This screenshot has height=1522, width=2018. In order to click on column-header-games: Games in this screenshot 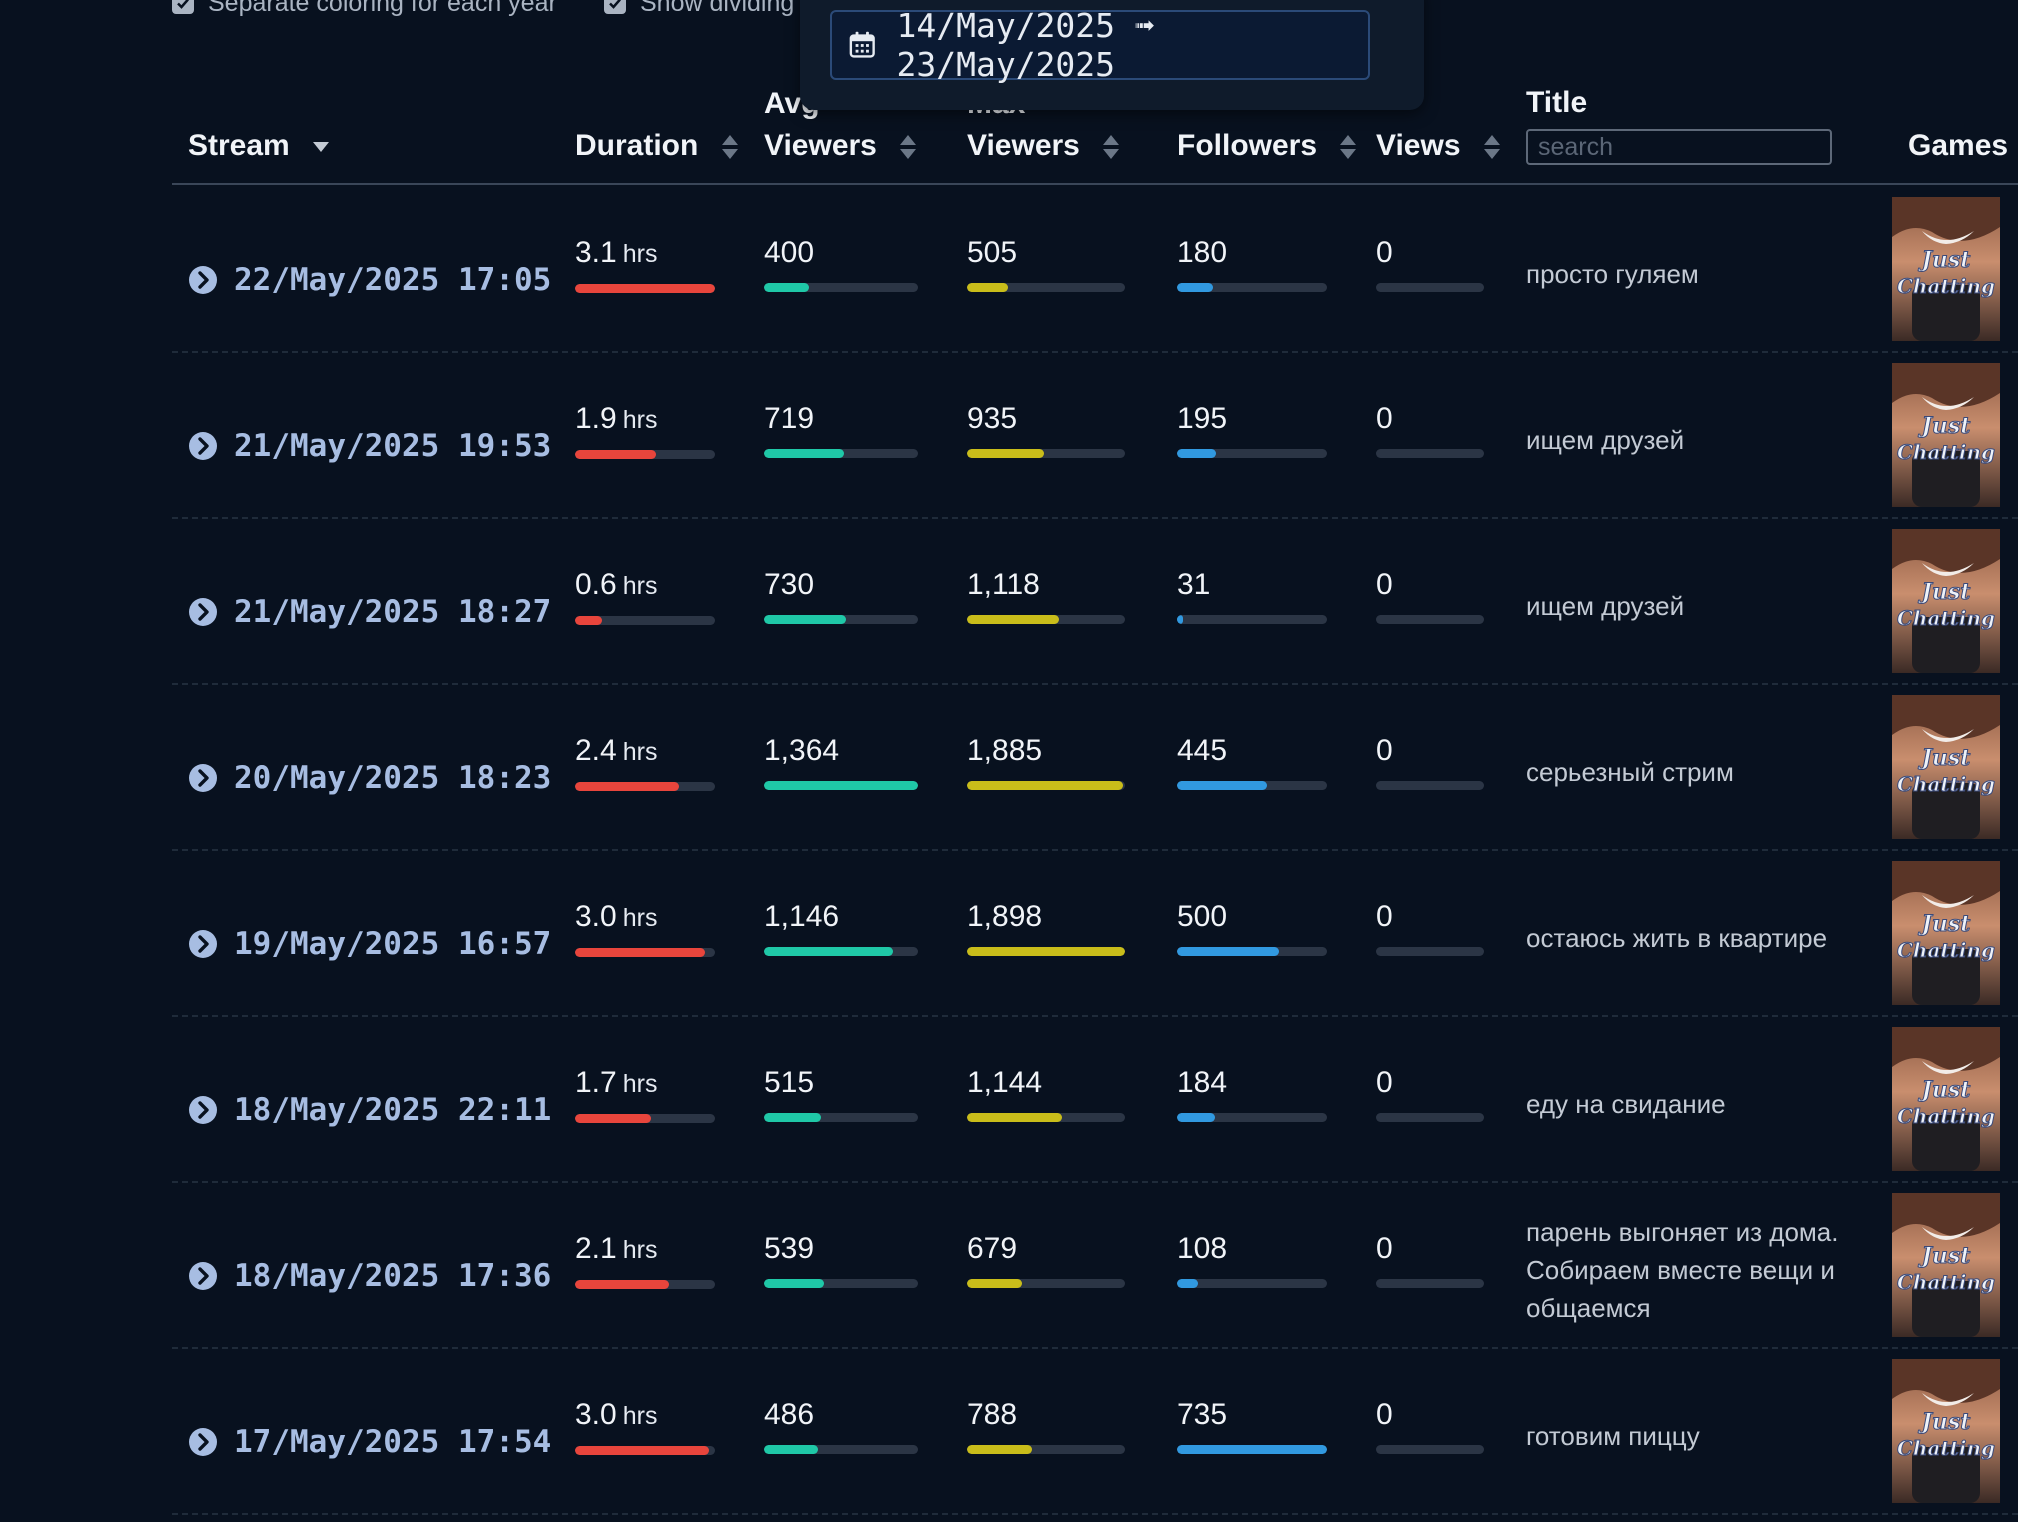, I will do `click(1963, 146)`.